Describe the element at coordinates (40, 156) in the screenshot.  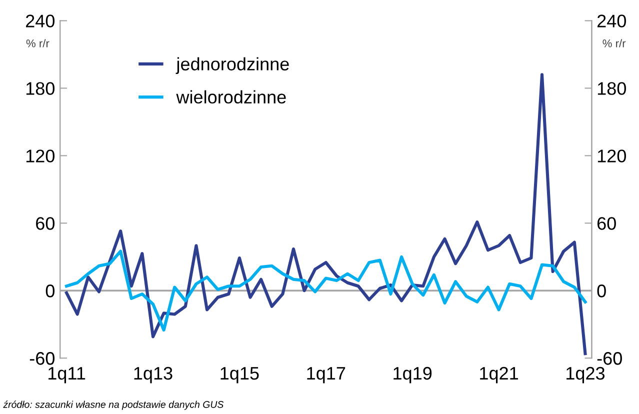
I see `y-tick-label: 120` at that location.